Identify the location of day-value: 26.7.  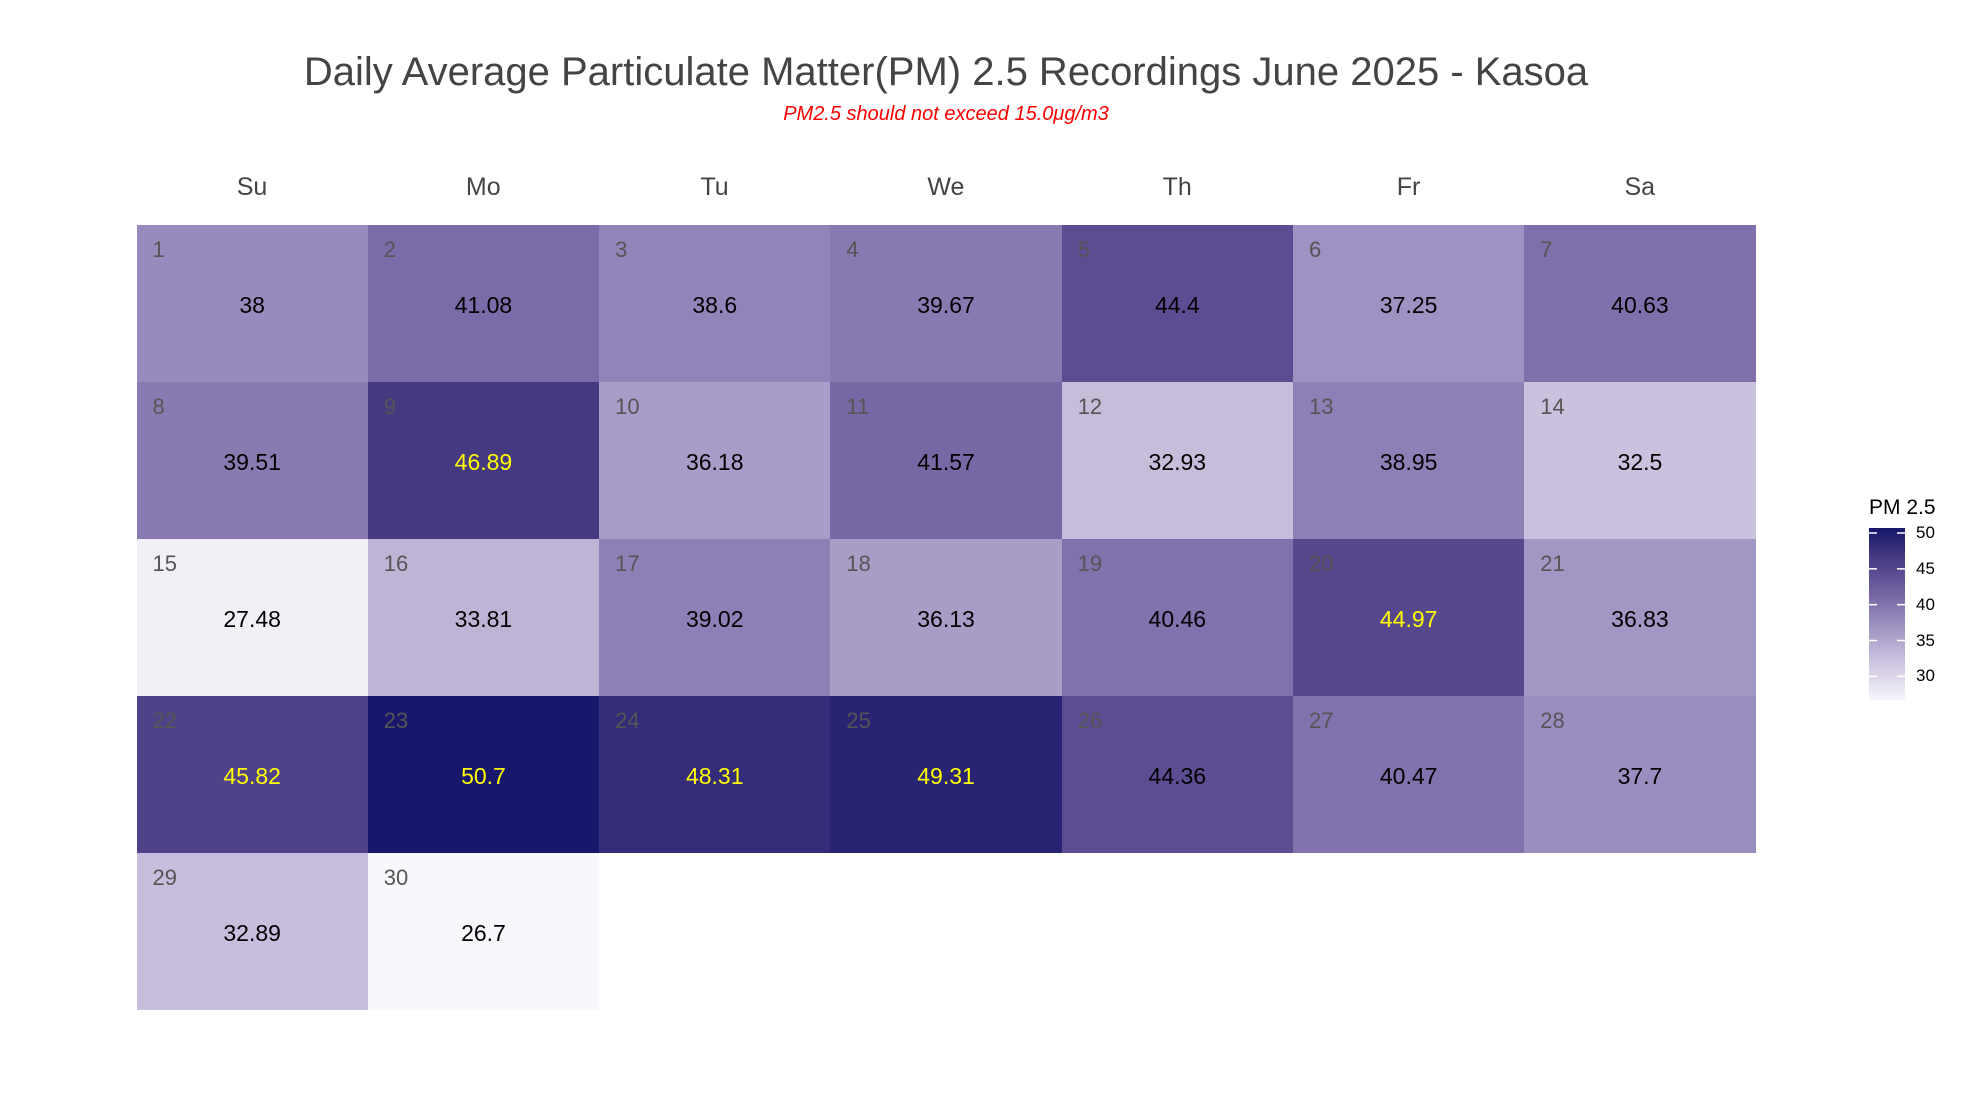
(483, 933).